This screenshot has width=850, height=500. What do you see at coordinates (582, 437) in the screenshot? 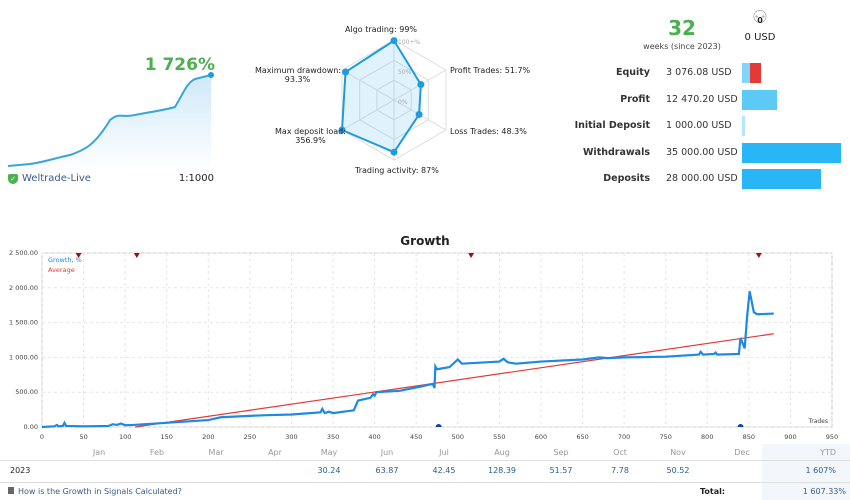
I see `x-tick-label: 650` at bounding box center [582, 437].